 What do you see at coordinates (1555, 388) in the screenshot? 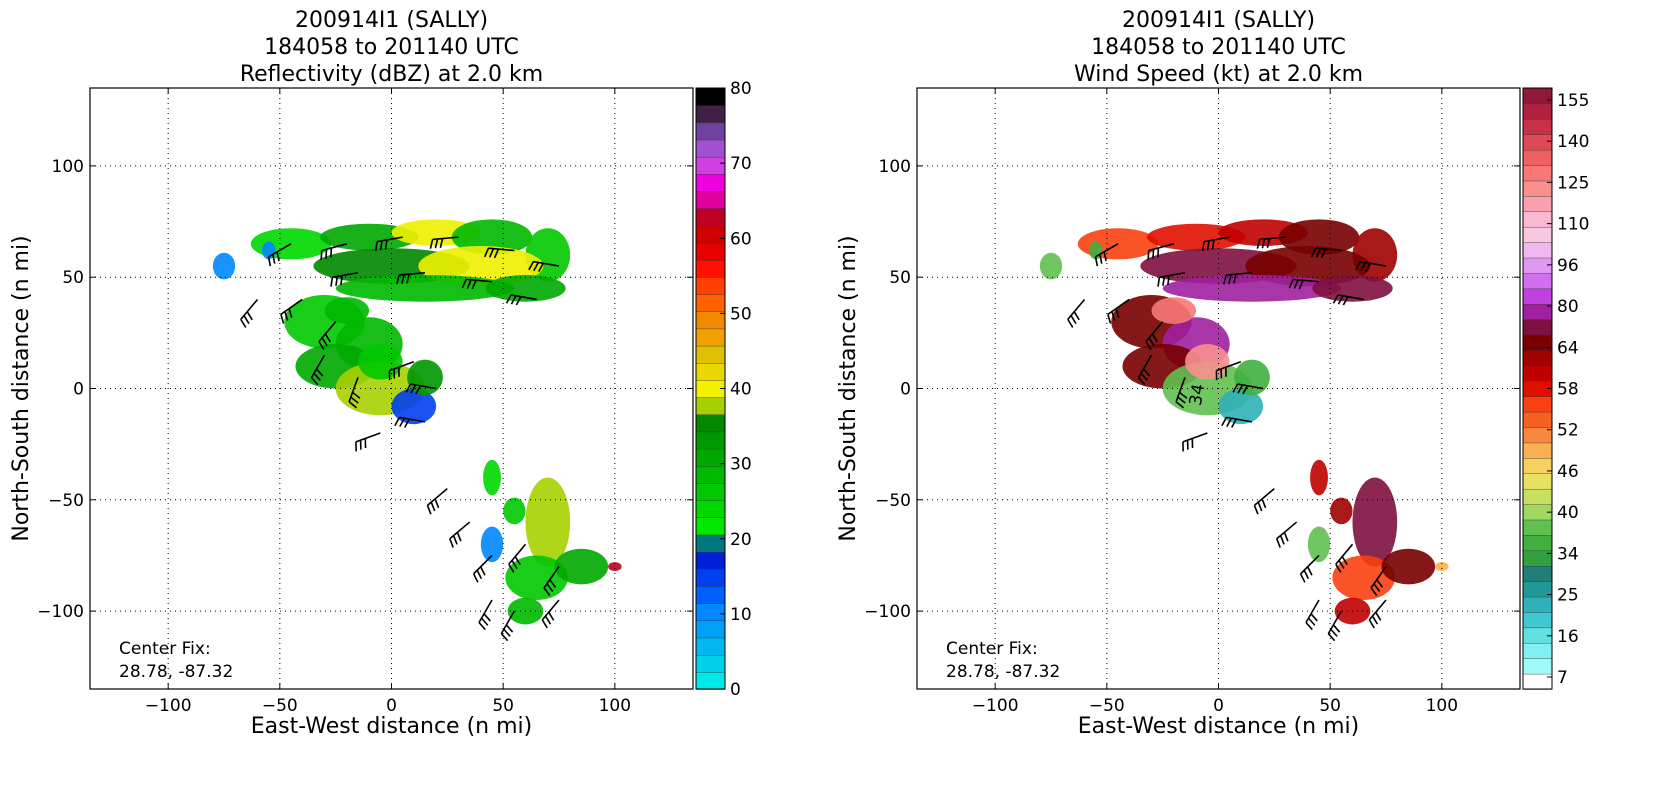
I see `colorbar: 7 16 25 34 40 46 52 58 64 80 96 110 125 140 155` at bounding box center [1555, 388].